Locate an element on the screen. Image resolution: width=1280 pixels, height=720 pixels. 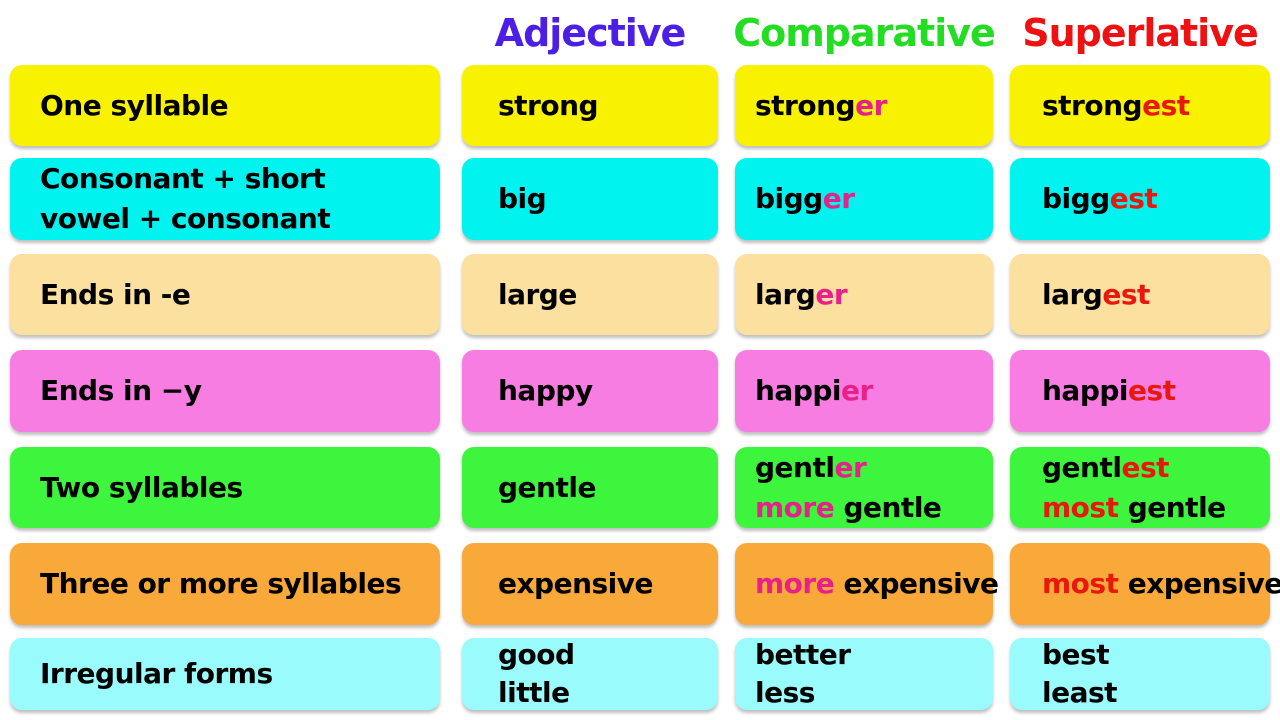
cell-line: largest is located at coordinates (1156, 295).